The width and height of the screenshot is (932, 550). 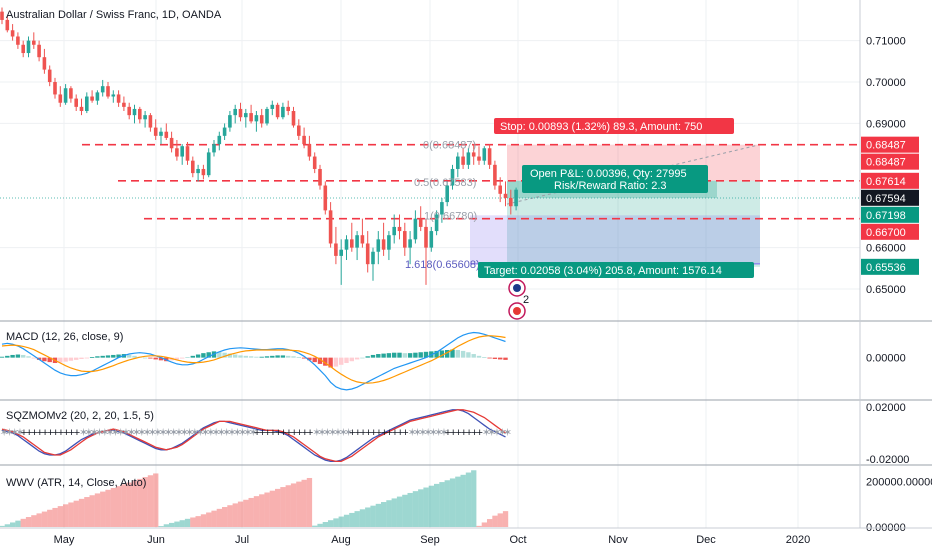 I want to click on sqzmom-legend: SQZMOMv2 (20, 2, 20, 1.5, 5), so click(x=80, y=416).